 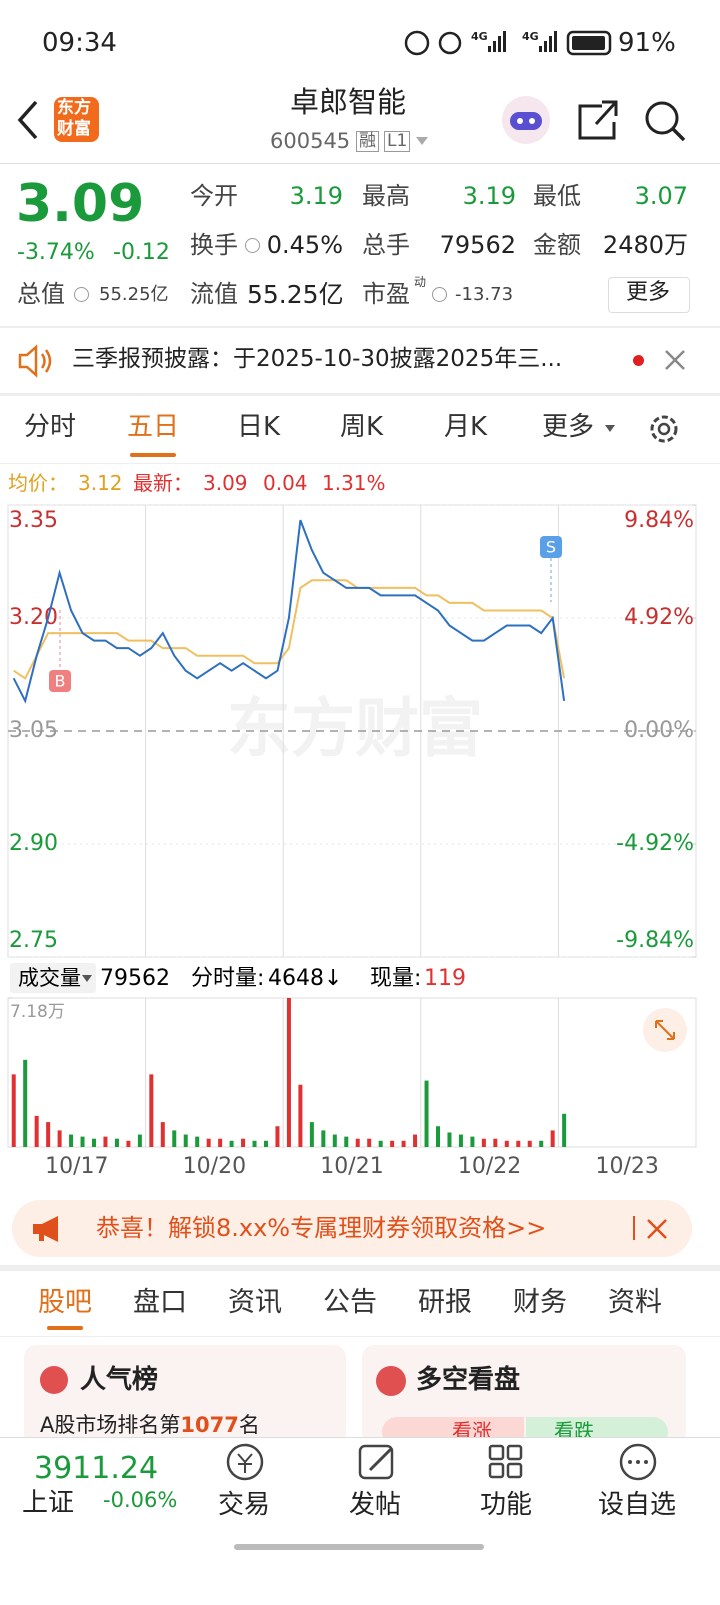 I want to click on section-tab: 资料, so click(x=635, y=1302).